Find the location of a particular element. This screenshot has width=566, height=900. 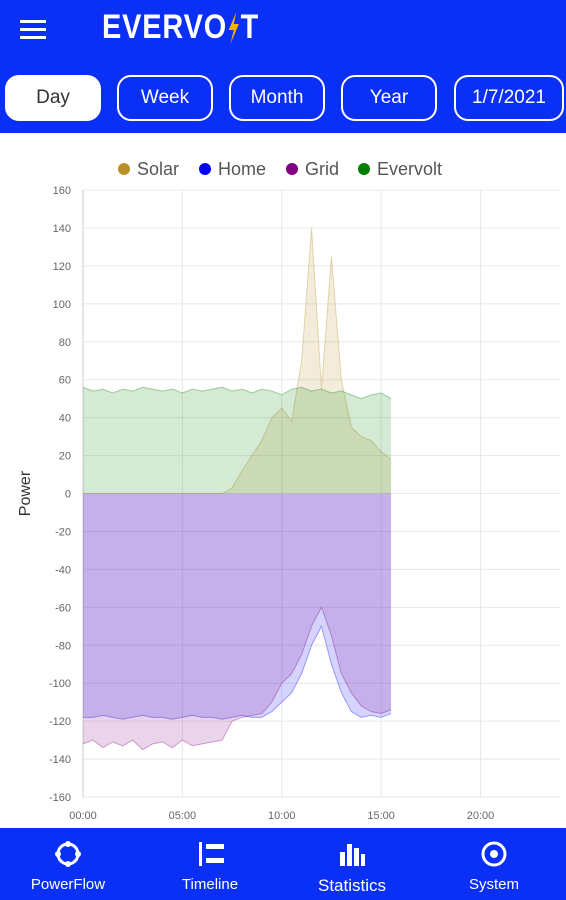

nav-item: Statistics is located at coordinates (352, 864).